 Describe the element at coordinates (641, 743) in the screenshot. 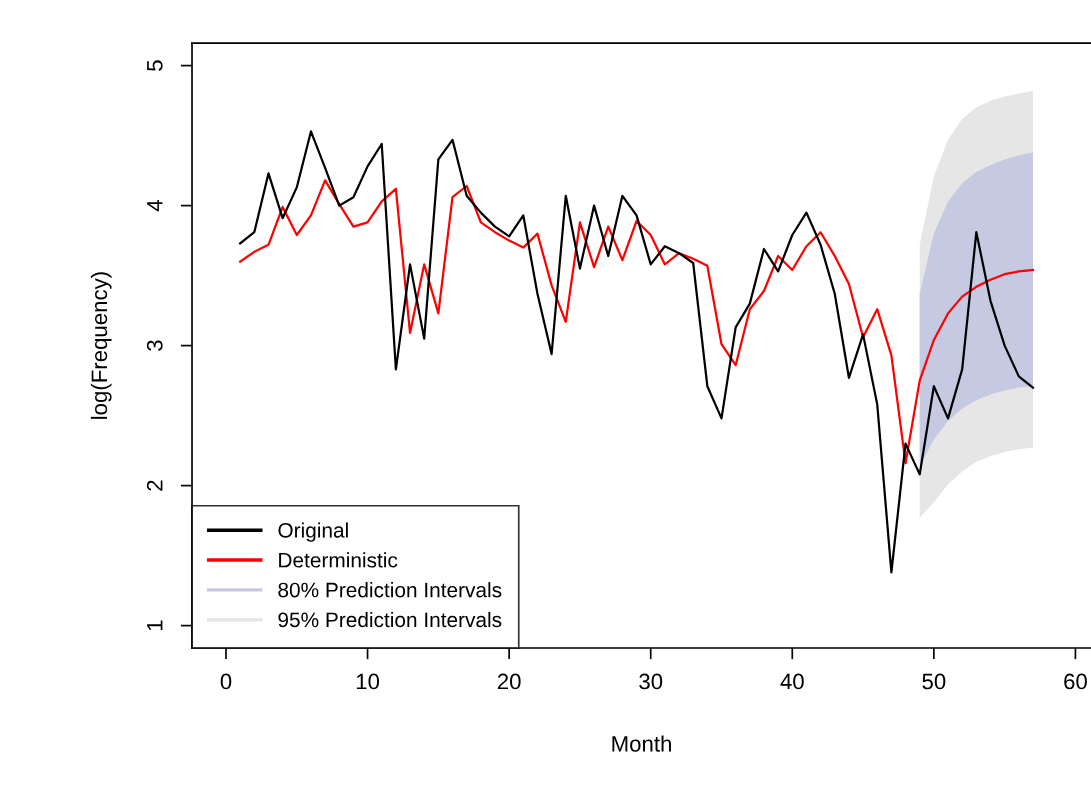

I see `x-axis-title: Month` at that location.